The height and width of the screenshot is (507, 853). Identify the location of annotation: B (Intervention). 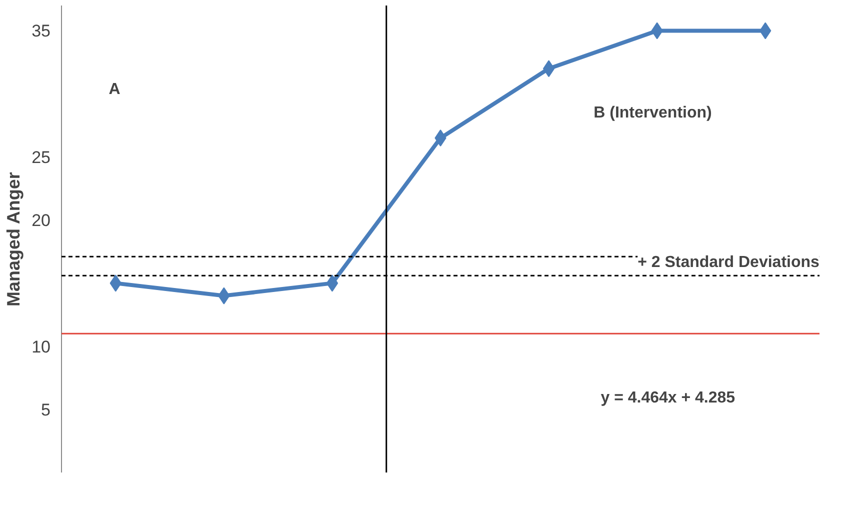
(653, 113).